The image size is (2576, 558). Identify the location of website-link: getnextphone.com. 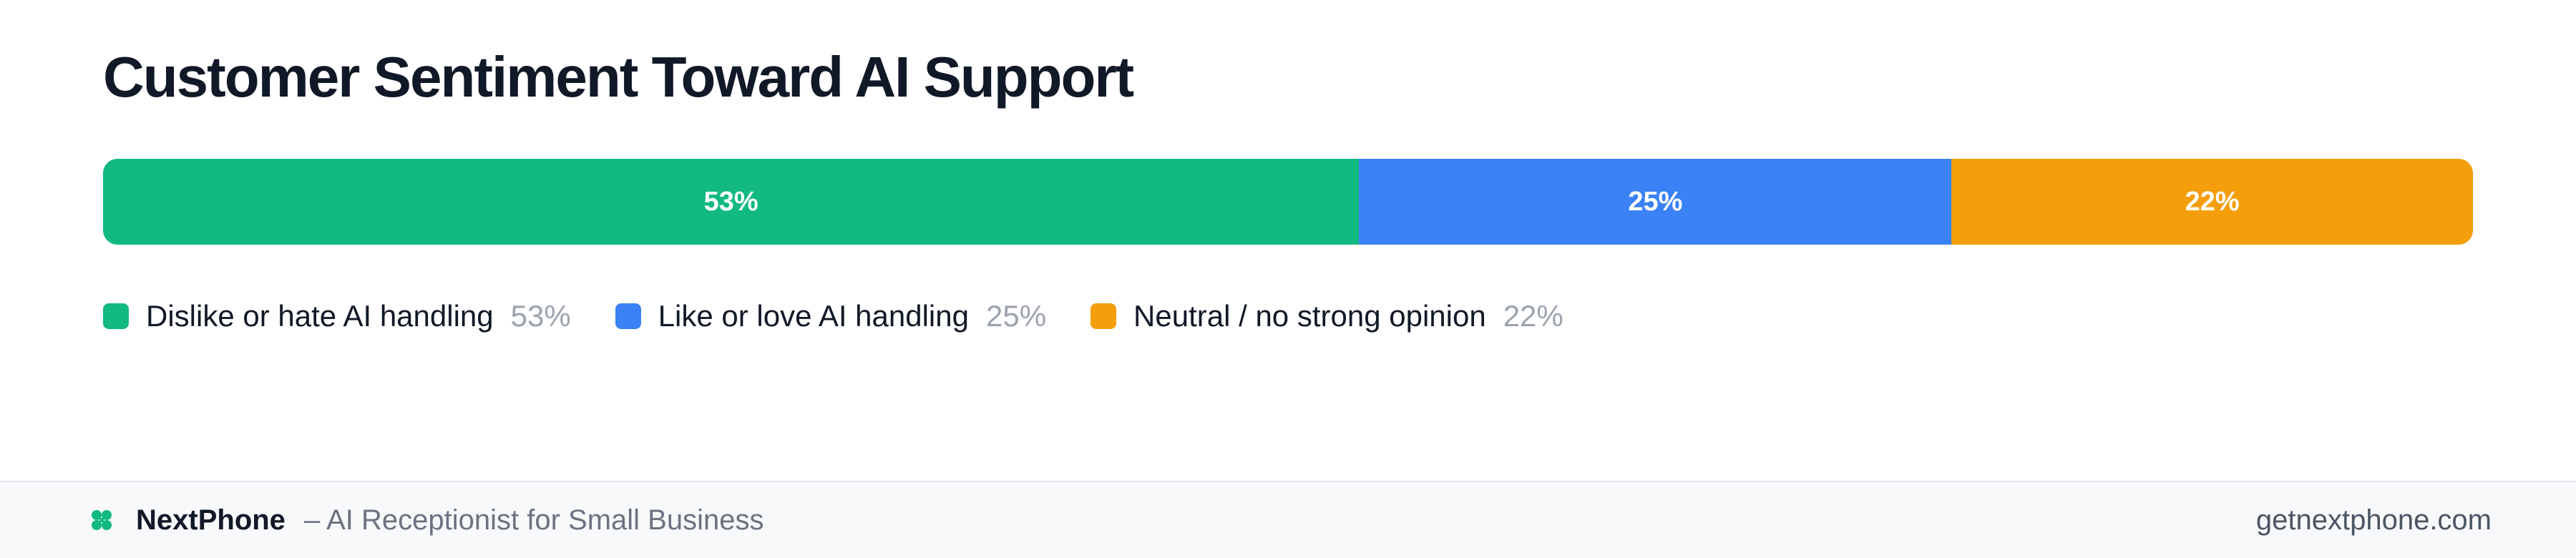
(2373, 520).